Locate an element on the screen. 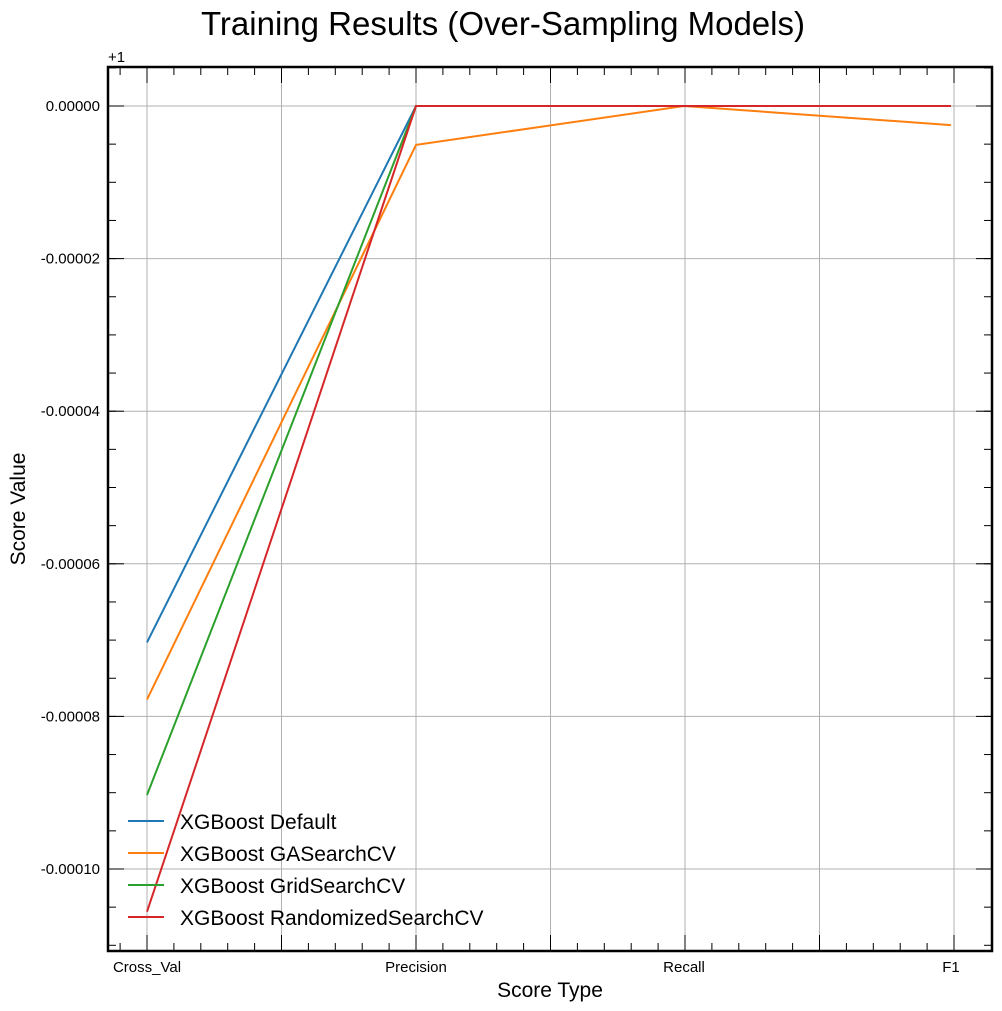  x-axis-label: Score Type is located at coordinates (550, 990).